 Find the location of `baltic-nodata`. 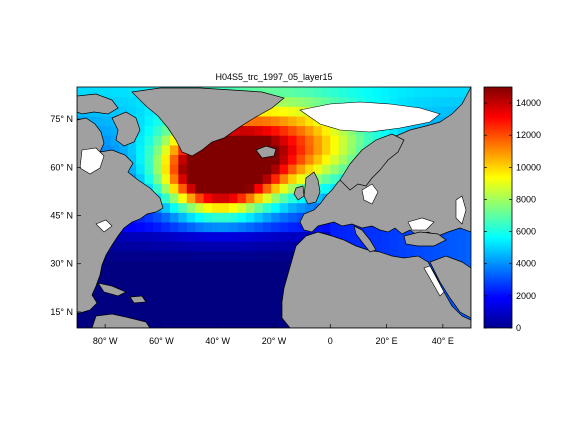

baltic-nodata is located at coordinates (370, 194).